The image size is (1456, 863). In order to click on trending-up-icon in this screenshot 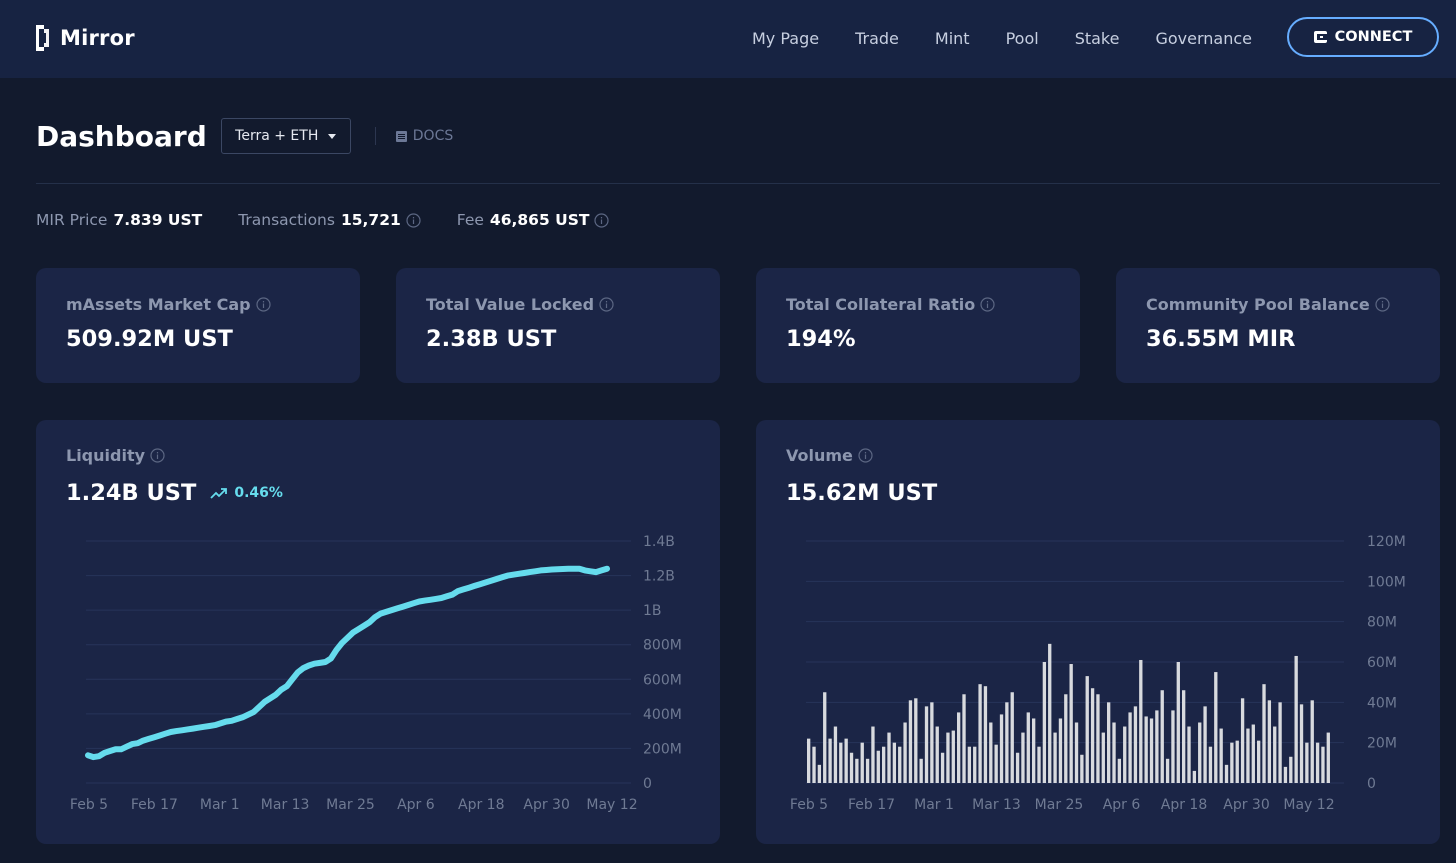, I will do `click(219, 493)`.